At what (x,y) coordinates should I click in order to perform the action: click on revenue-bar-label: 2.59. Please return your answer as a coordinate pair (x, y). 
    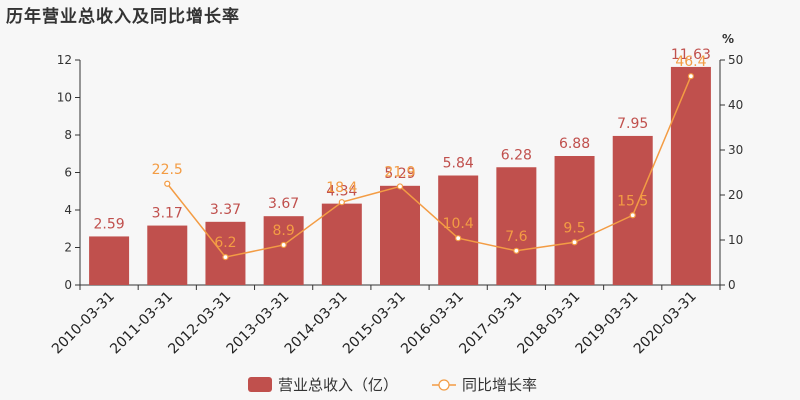
    Looking at the image, I should click on (109, 224).